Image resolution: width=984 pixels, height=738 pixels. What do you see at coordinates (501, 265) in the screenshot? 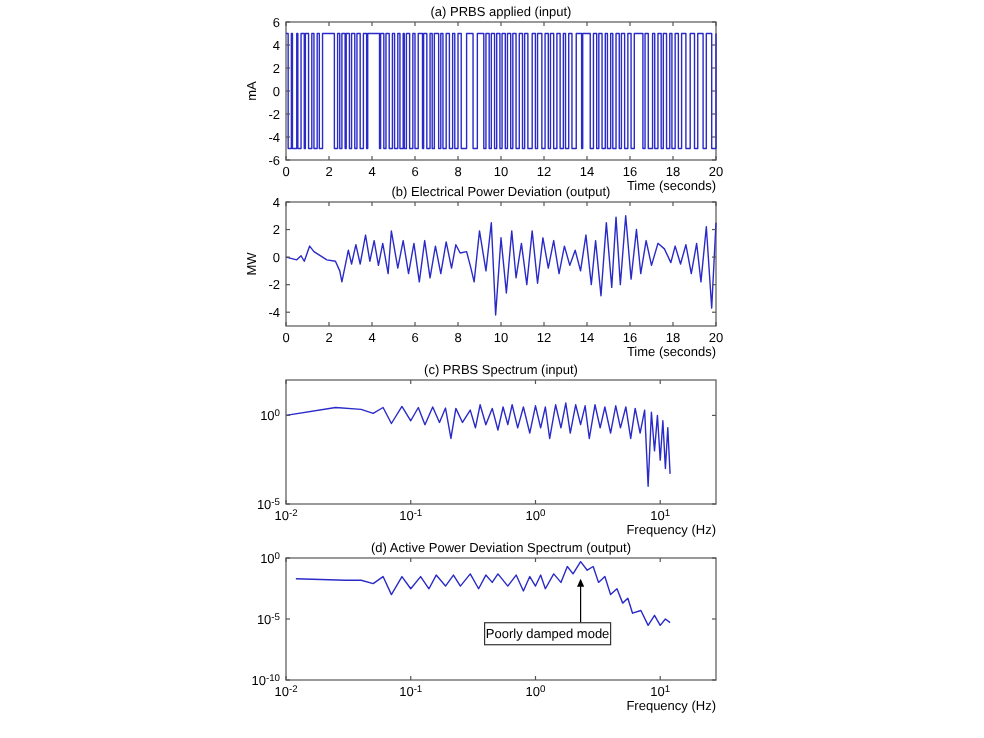
I see `line-series` at bounding box center [501, 265].